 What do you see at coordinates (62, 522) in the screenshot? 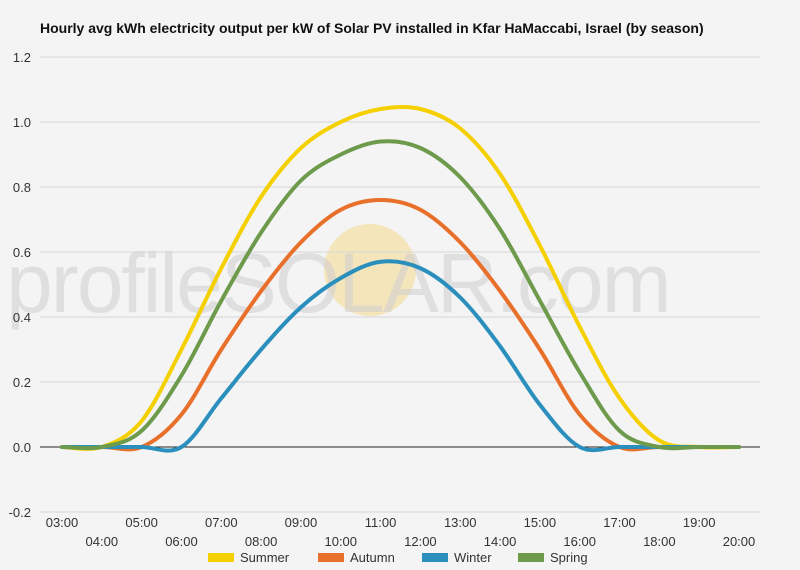
I see `x-tick-label: 03:00` at bounding box center [62, 522].